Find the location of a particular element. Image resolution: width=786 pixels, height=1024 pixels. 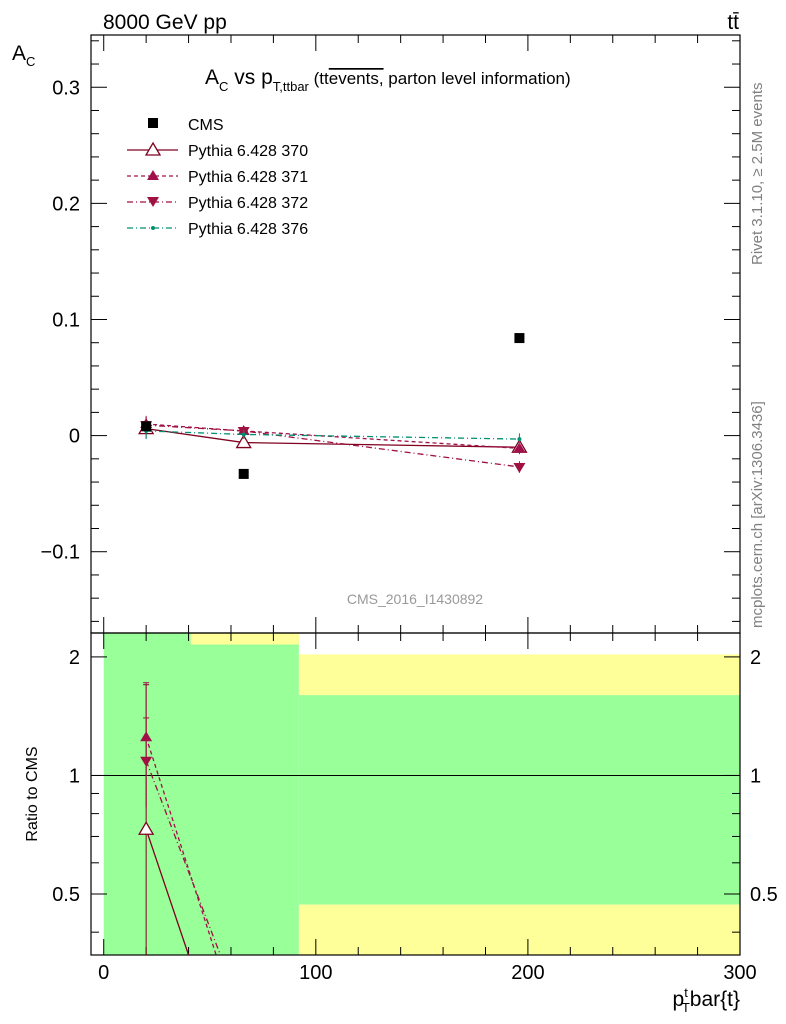

ratio-ytick-label-right: 2 is located at coordinates (755, 658).